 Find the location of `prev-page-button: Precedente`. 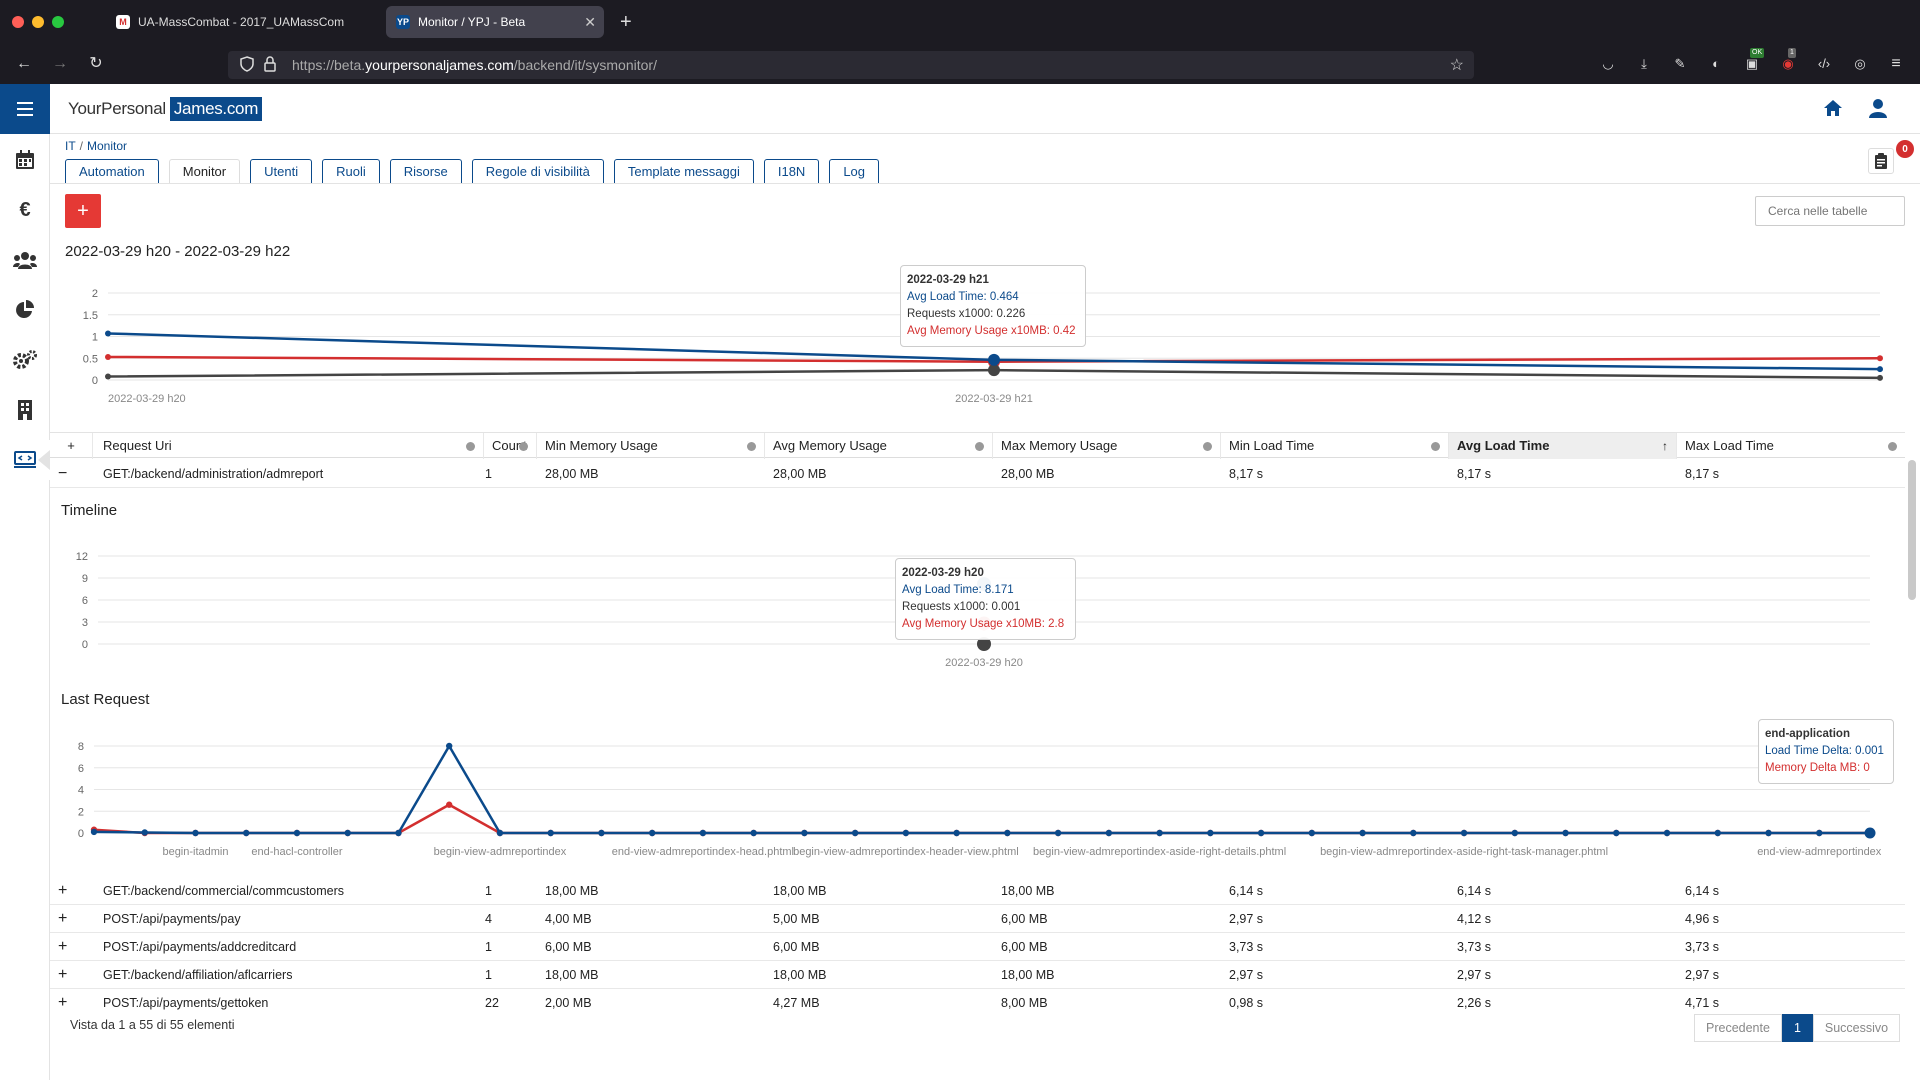

prev-page-button: Precedente is located at coordinates (1738, 1028).